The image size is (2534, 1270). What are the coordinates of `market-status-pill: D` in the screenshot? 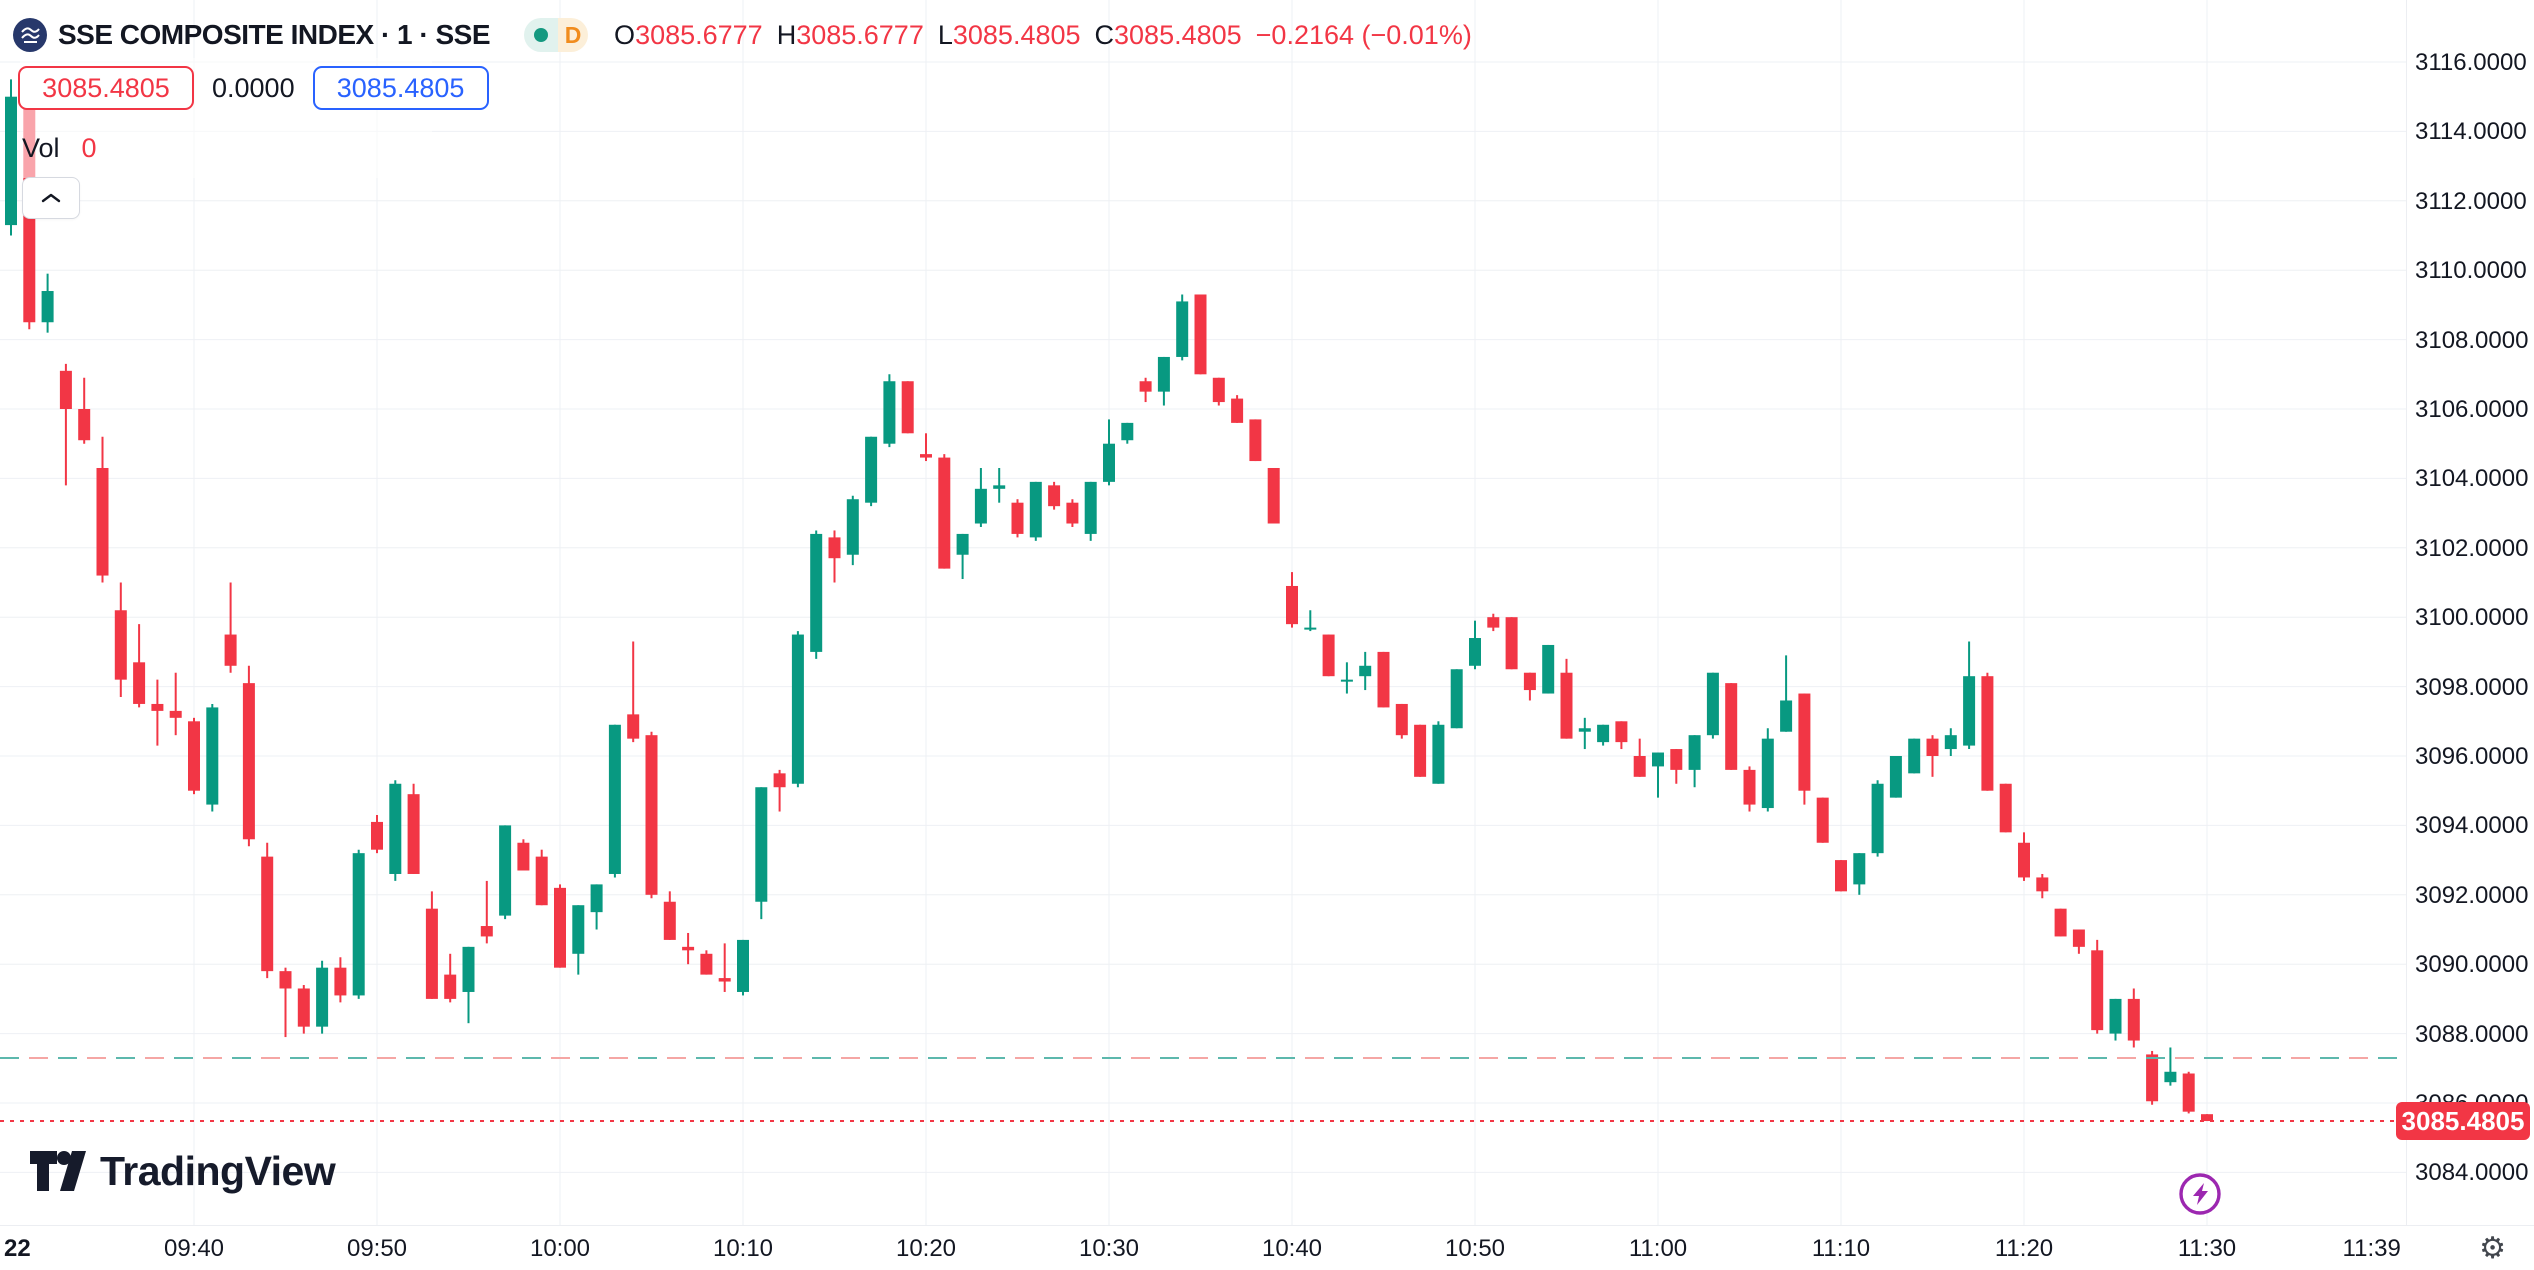 It's located at (556, 35).